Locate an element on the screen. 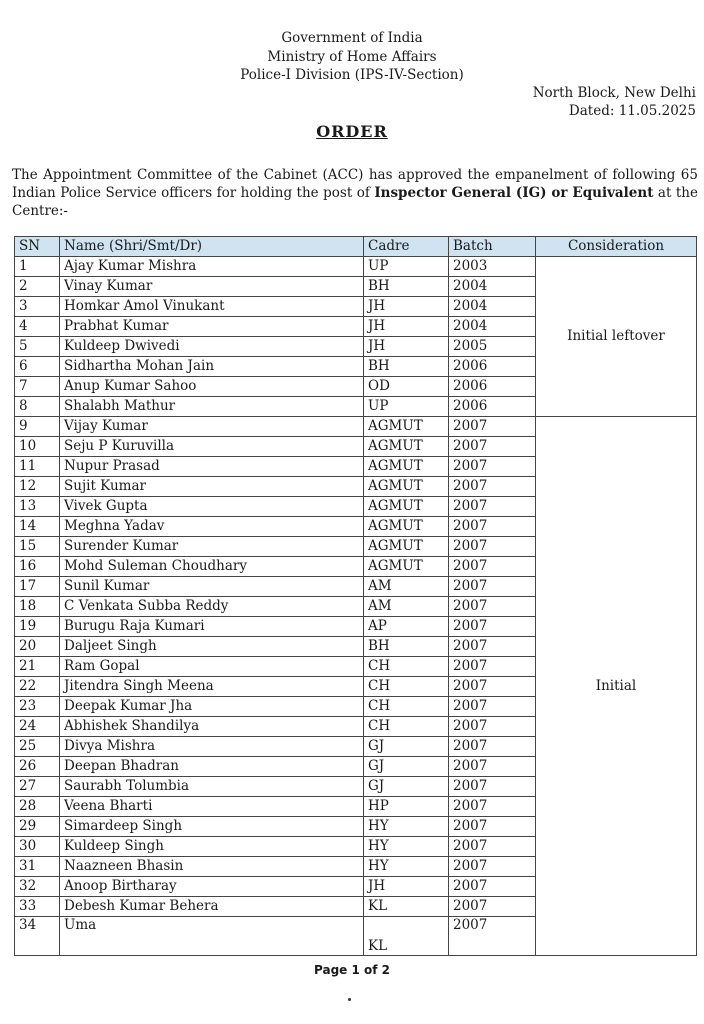  cell-name: Naazneen Bhasin is located at coordinates (211, 866).